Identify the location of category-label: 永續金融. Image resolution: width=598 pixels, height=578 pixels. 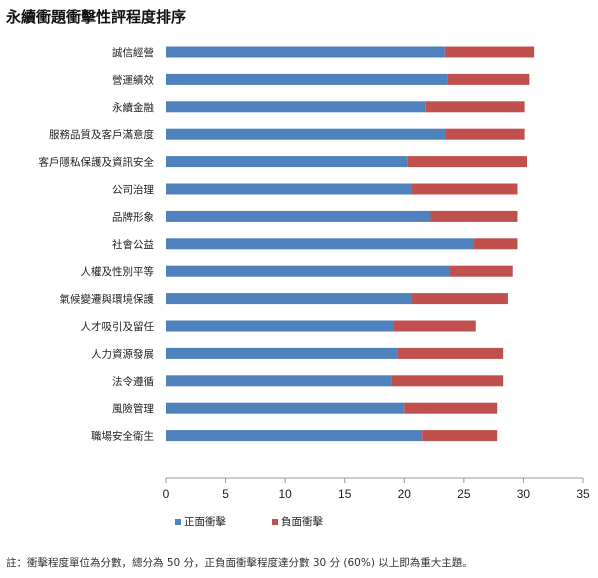
(133, 107).